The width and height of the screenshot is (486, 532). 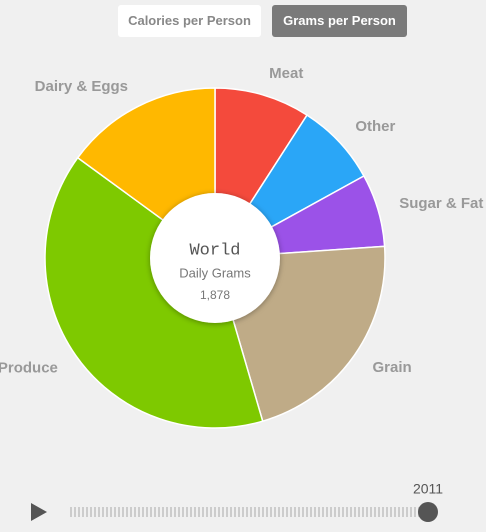 I want to click on calories-button: Calories per Person, so click(x=189, y=21).